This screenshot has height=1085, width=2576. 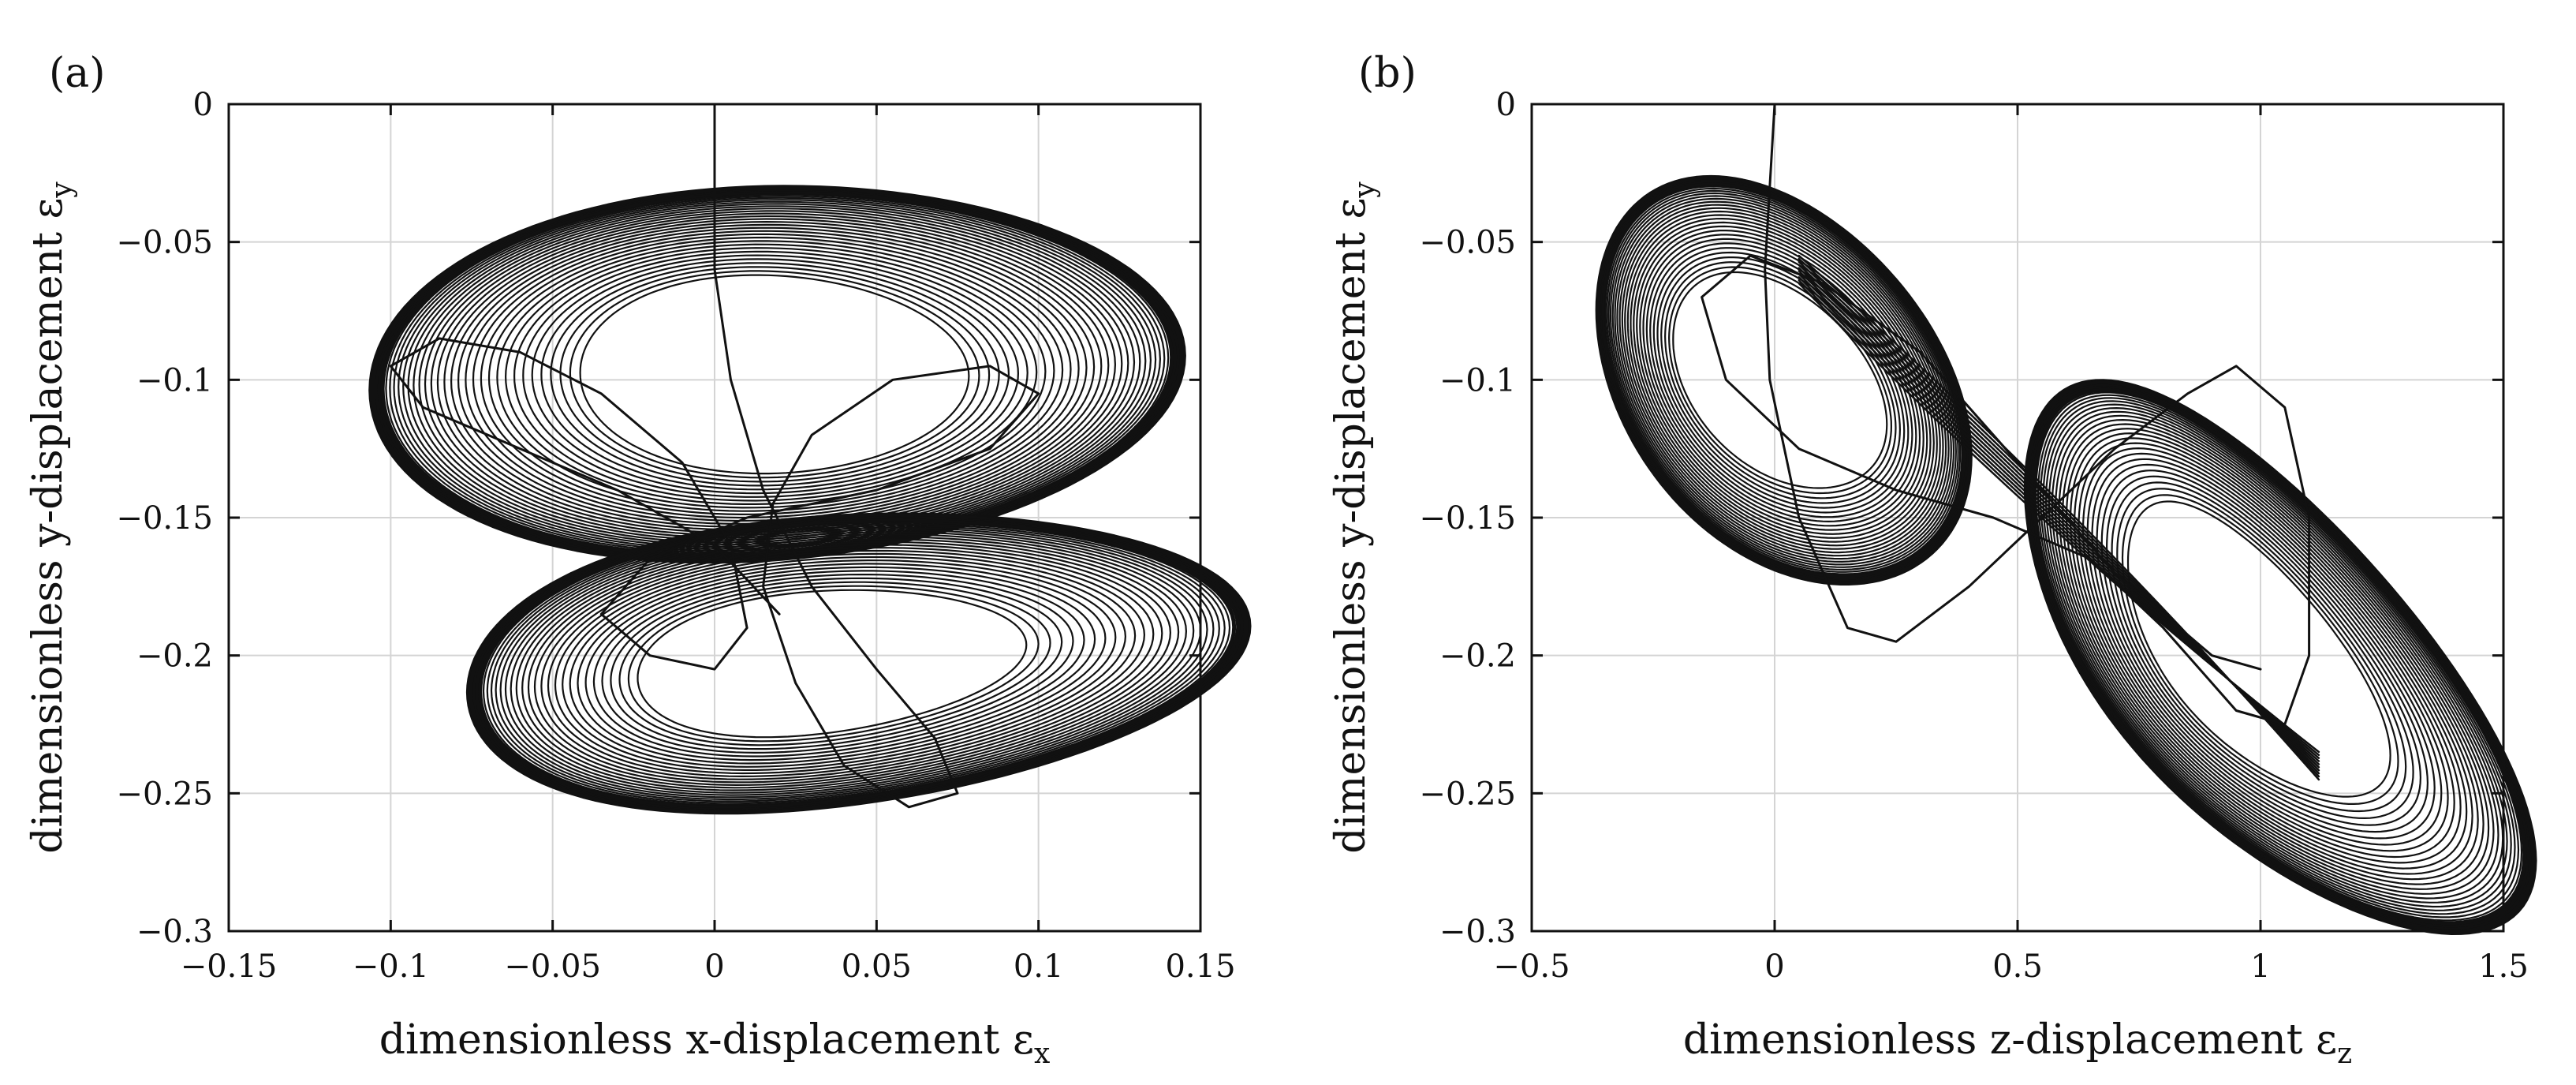 I want to click on x-tick-label: 0.1, so click(x=1039, y=966).